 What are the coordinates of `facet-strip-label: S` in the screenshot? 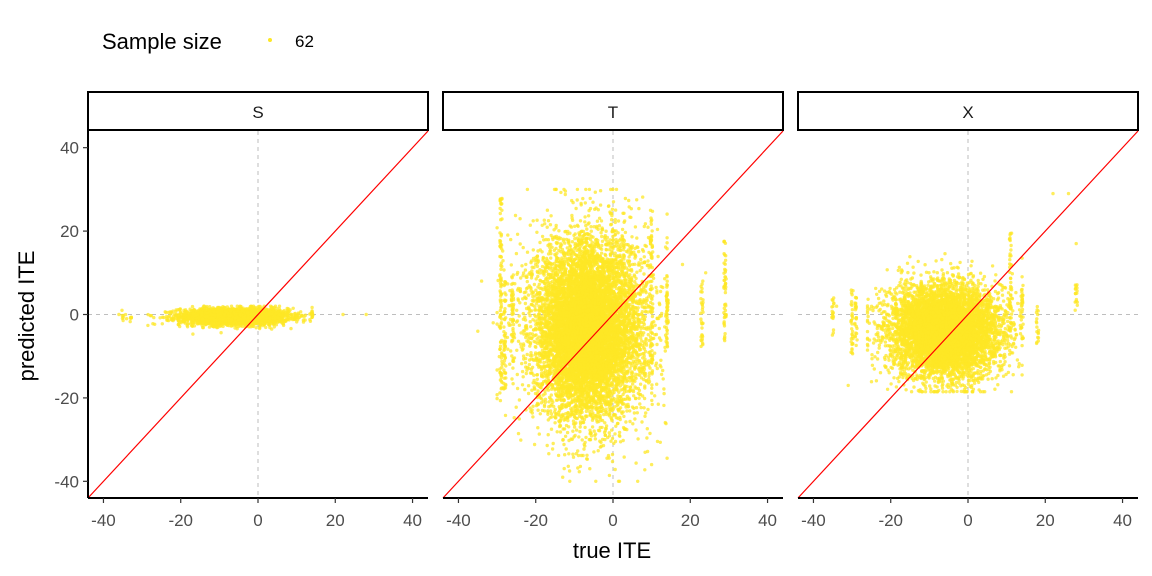 It's located at (257, 112).